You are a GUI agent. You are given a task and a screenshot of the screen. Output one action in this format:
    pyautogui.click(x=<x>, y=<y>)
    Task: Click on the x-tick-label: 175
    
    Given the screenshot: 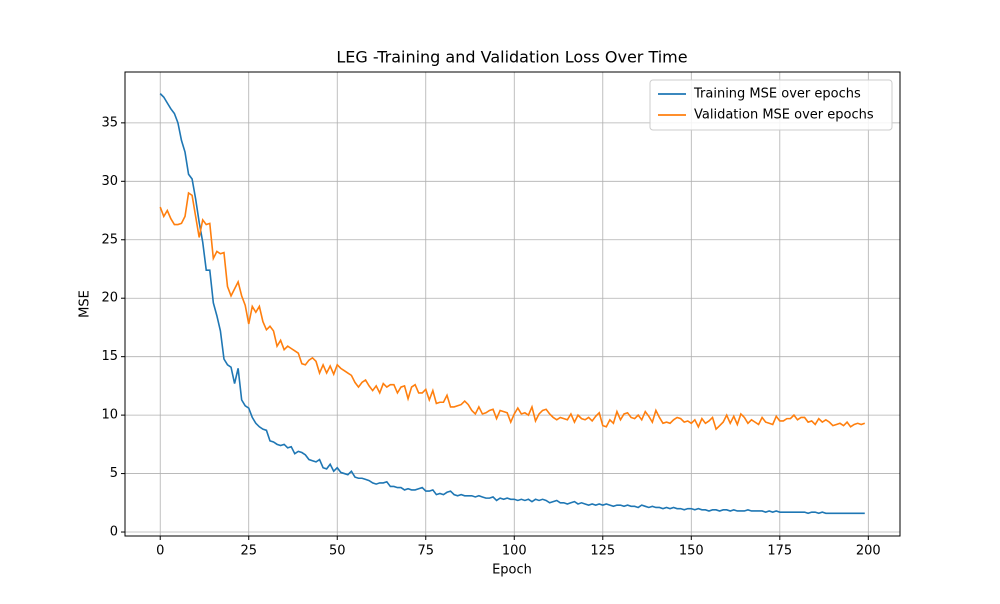 What is the action you would take?
    pyautogui.click(x=779, y=551)
    